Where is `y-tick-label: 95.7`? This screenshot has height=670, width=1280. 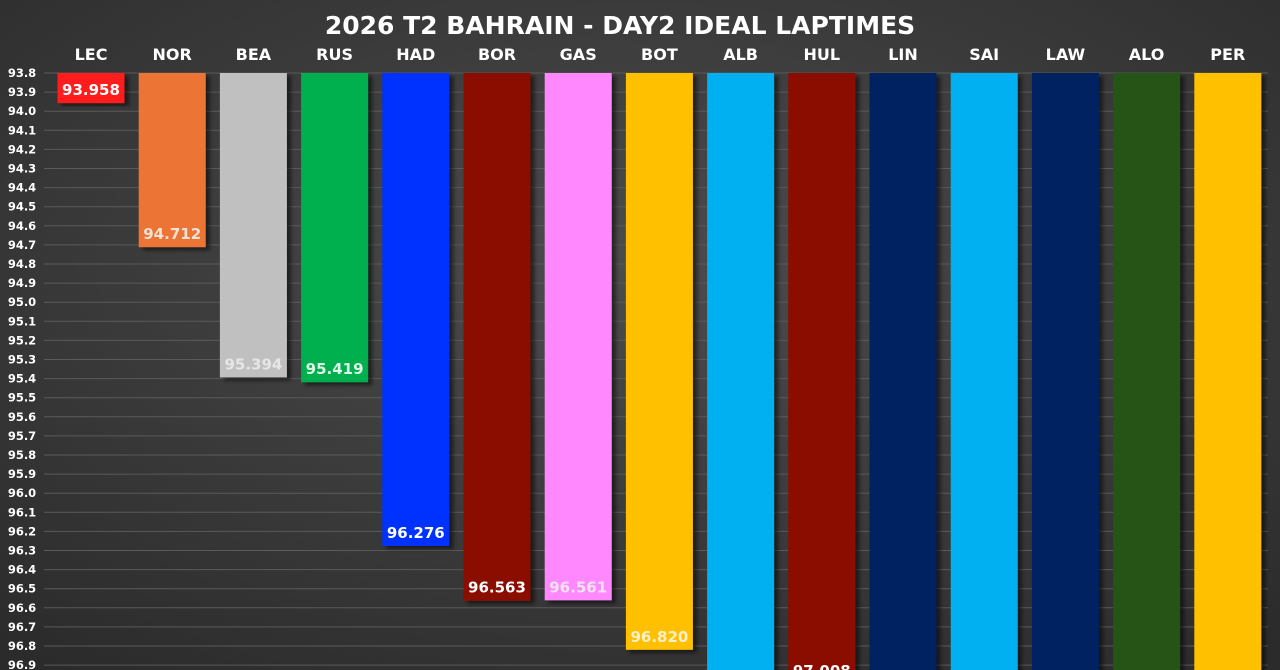
y-tick-label: 95.7 is located at coordinates (22, 436).